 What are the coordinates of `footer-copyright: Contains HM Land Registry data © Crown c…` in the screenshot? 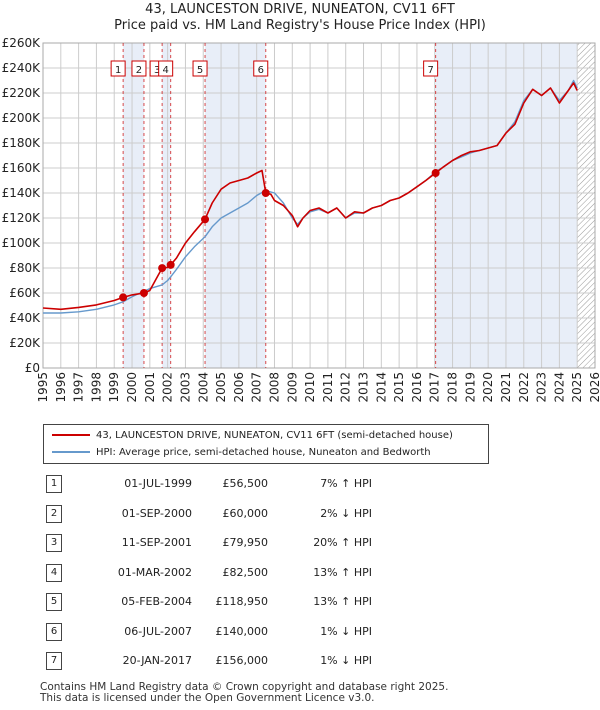 It's located at (244, 687).